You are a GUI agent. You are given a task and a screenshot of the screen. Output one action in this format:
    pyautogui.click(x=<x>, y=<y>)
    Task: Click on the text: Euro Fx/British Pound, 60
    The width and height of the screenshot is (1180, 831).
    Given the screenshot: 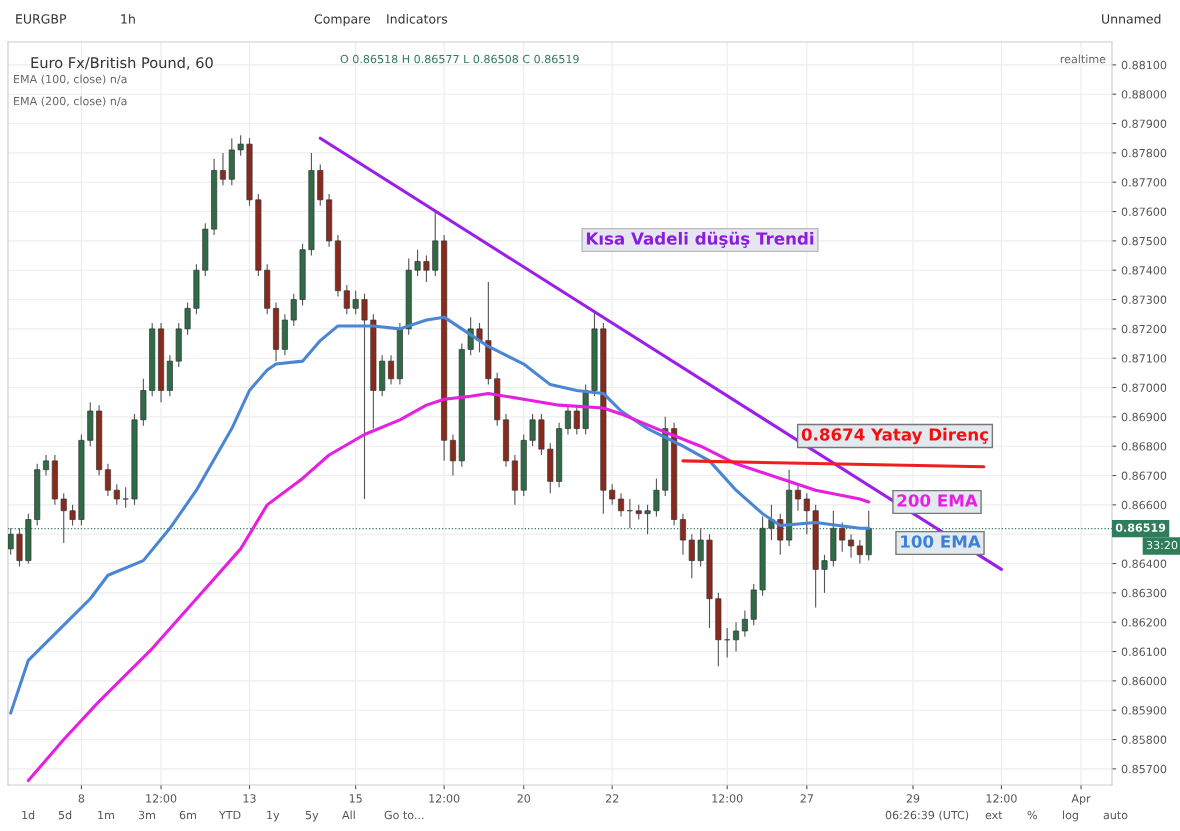 What is the action you would take?
    pyautogui.click(x=122, y=63)
    